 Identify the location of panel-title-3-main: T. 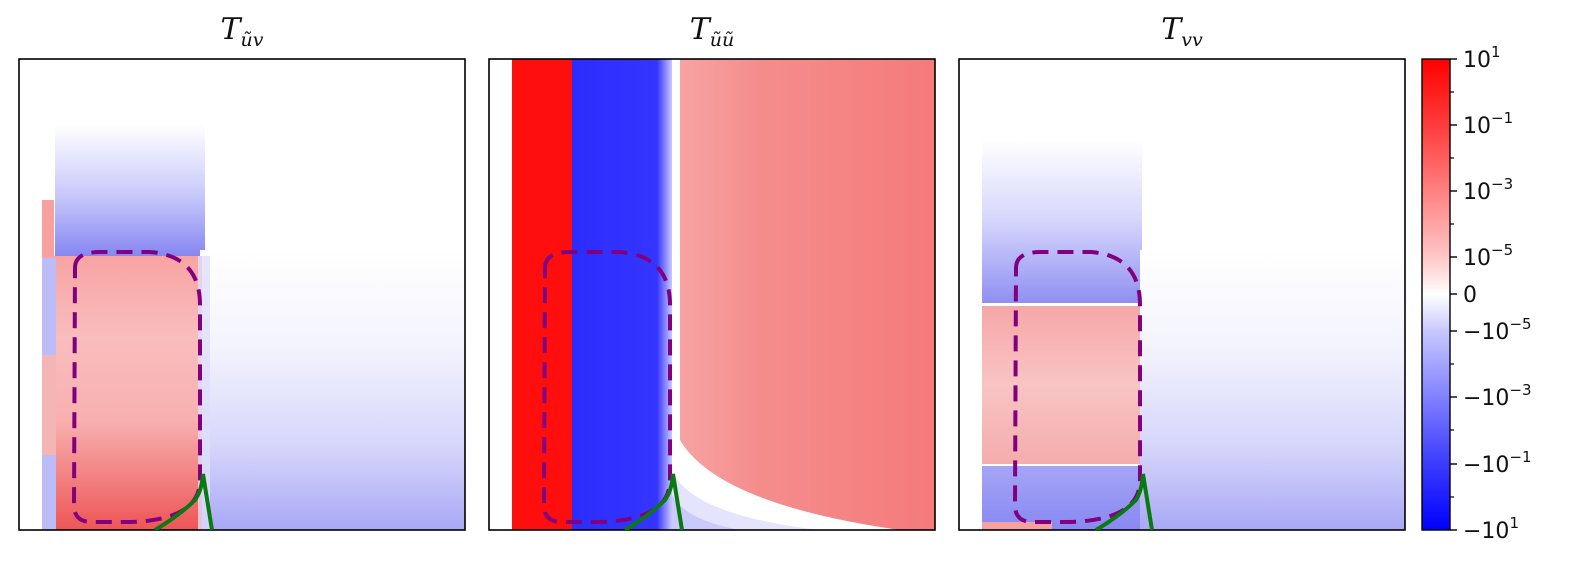
(1171, 29).